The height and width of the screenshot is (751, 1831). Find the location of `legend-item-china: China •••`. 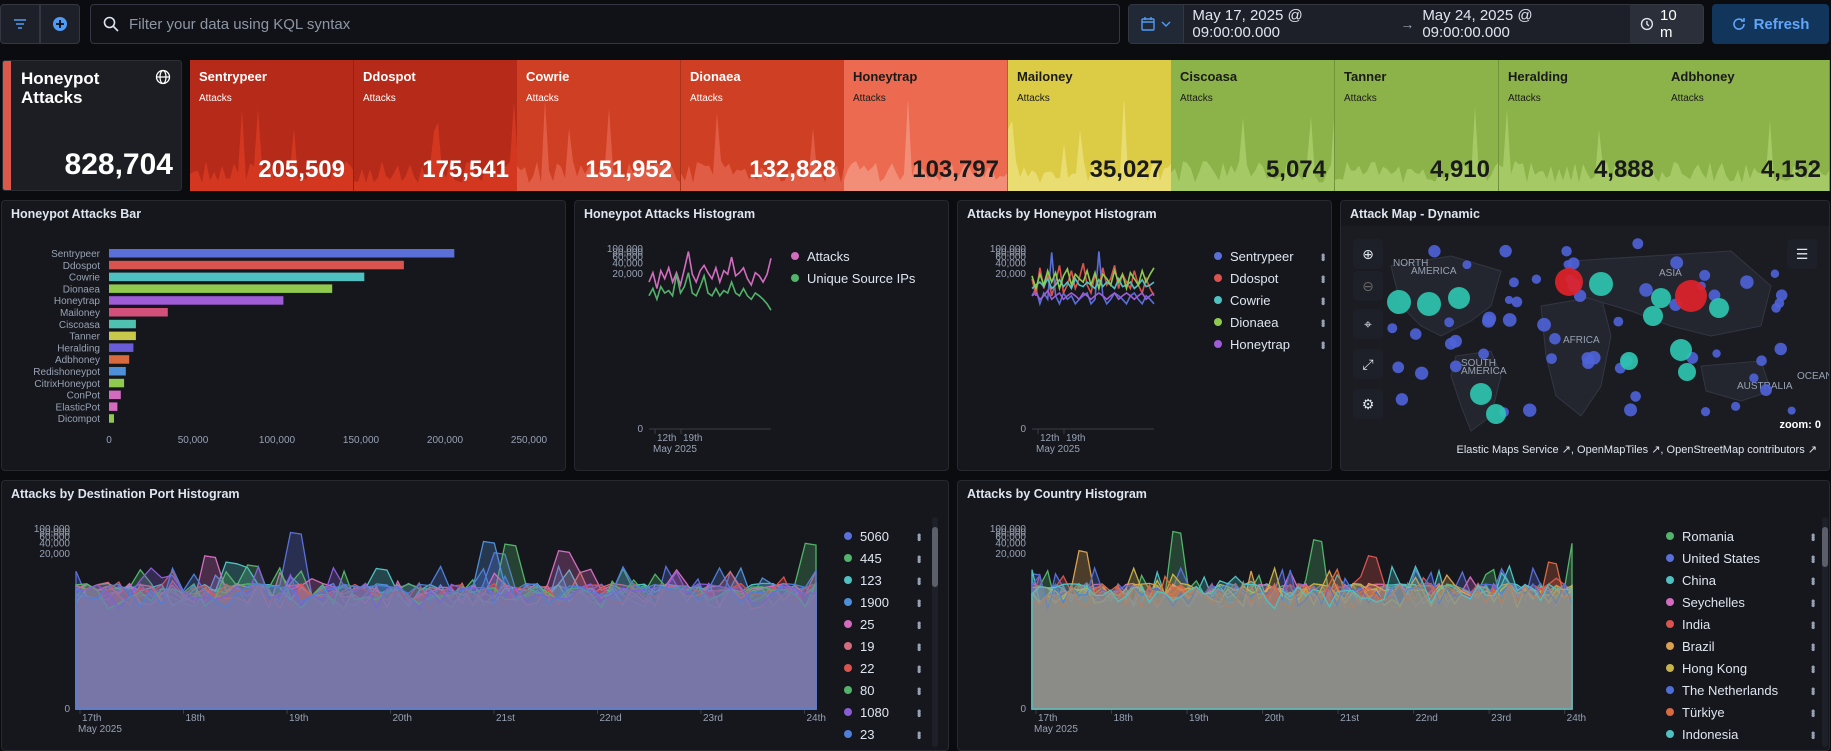

legend-item-china: China ••• is located at coordinates (1743, 580).